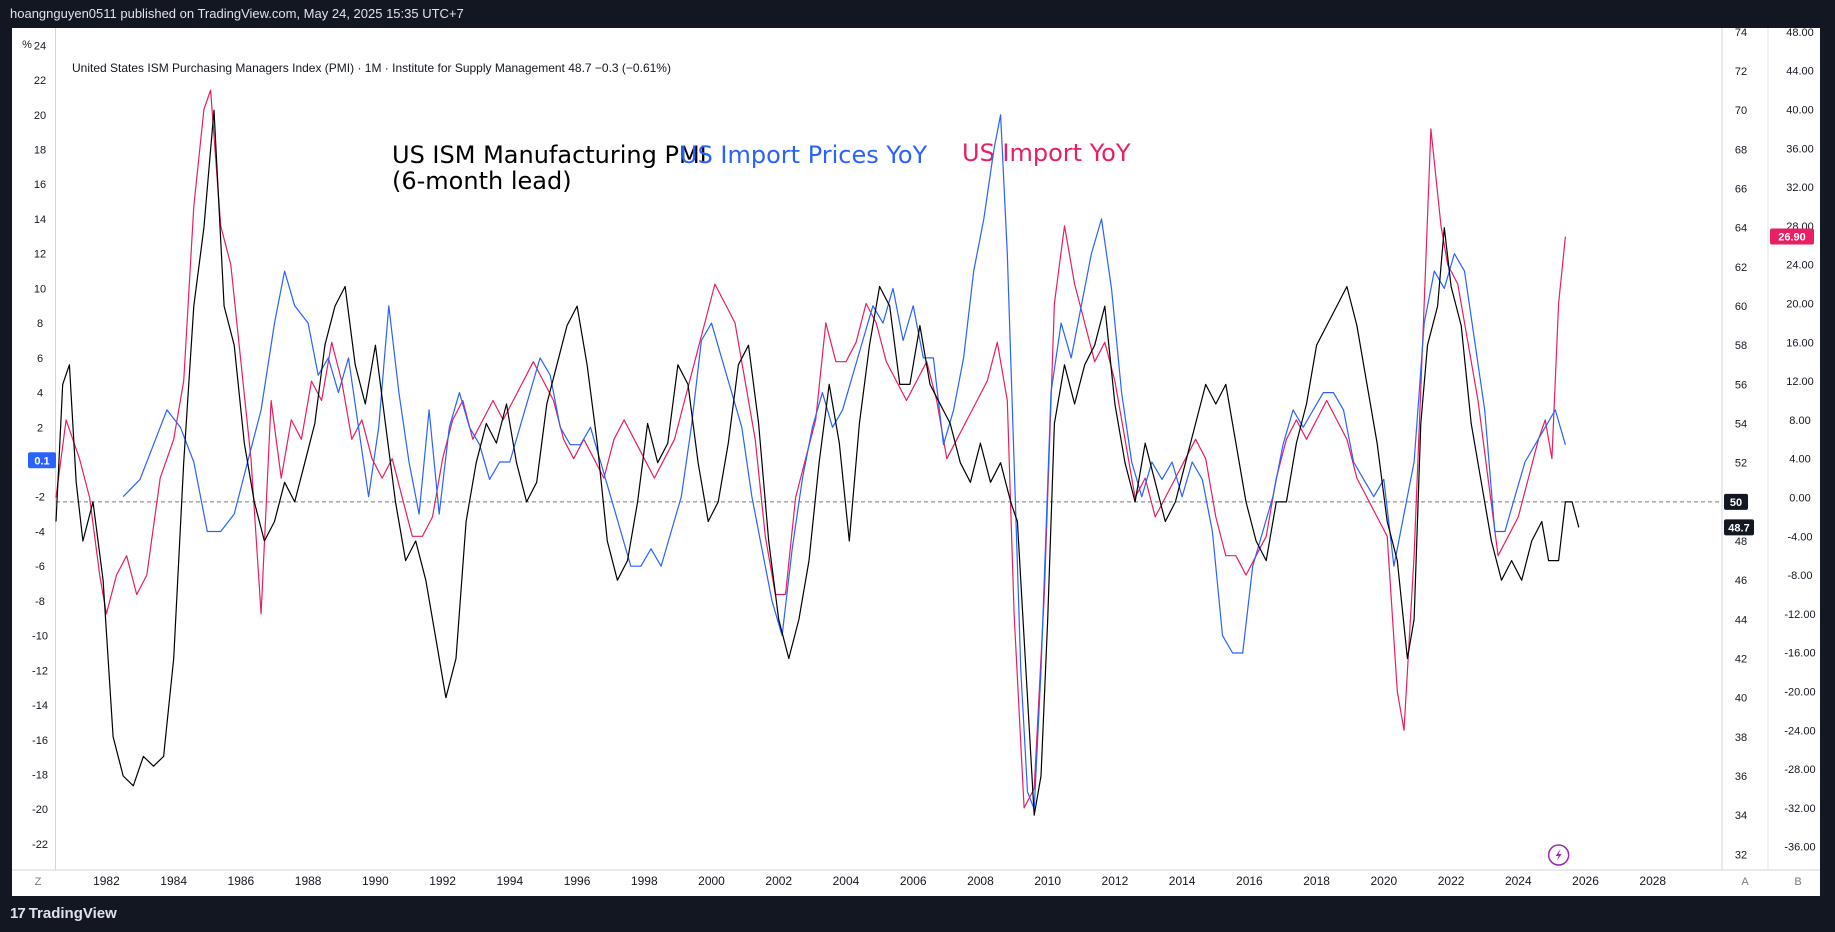  Describe the element at coordinates (40, 220) in the screenshot. I see `left-axis-tick: 14` at that location.